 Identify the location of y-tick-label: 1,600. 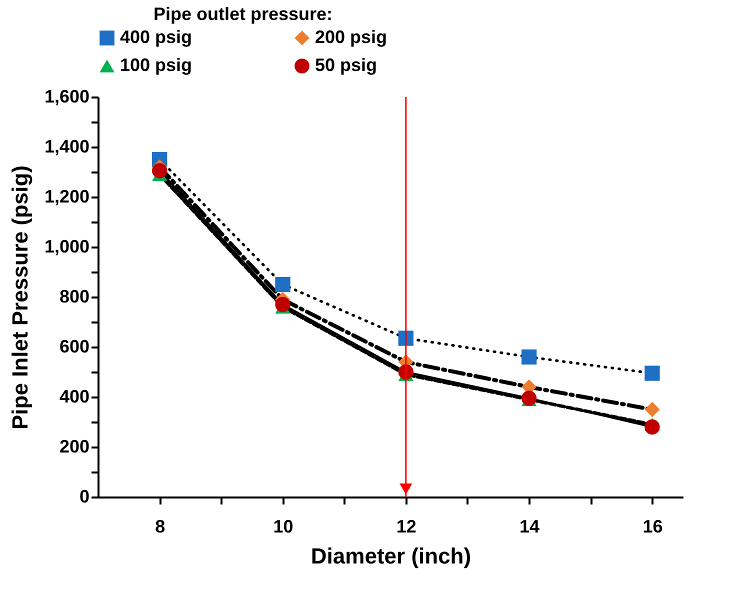
(67, 96).